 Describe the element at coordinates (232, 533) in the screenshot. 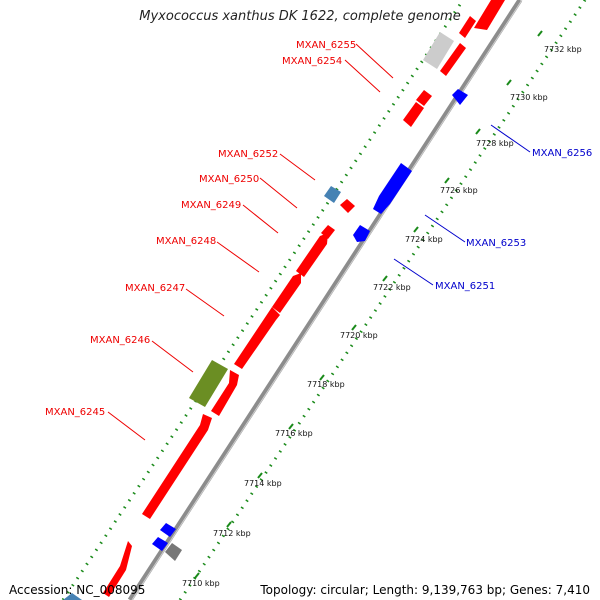

I see `scale-tick-label: 7712 kbp` at that location.